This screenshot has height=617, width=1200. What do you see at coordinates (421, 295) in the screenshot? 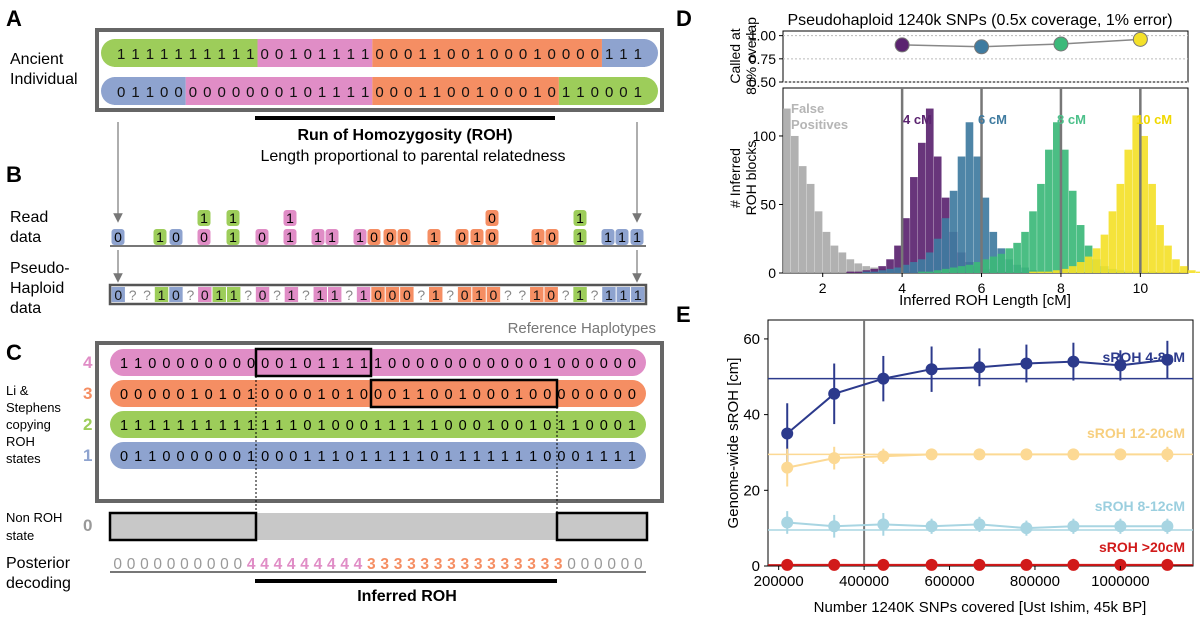
I see `pseudo-digit: ?` at bounding box center [421, 295].